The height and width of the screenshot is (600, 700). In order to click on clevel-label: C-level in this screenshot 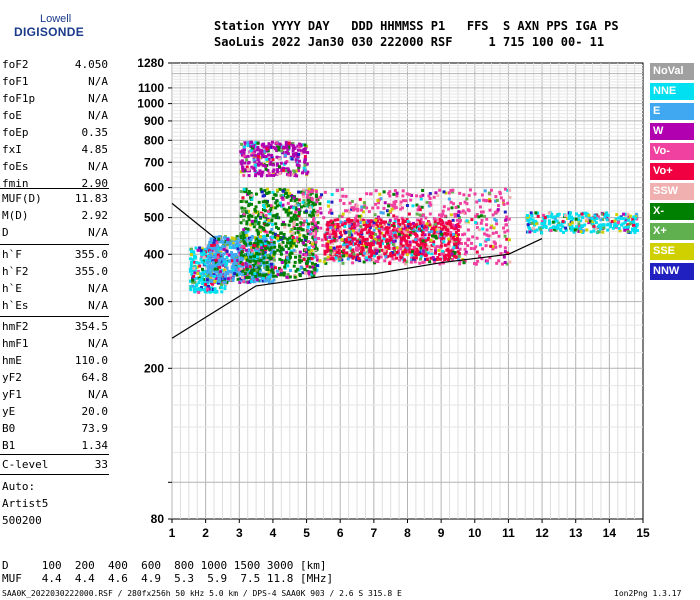, I will do `click(25, 464)`.